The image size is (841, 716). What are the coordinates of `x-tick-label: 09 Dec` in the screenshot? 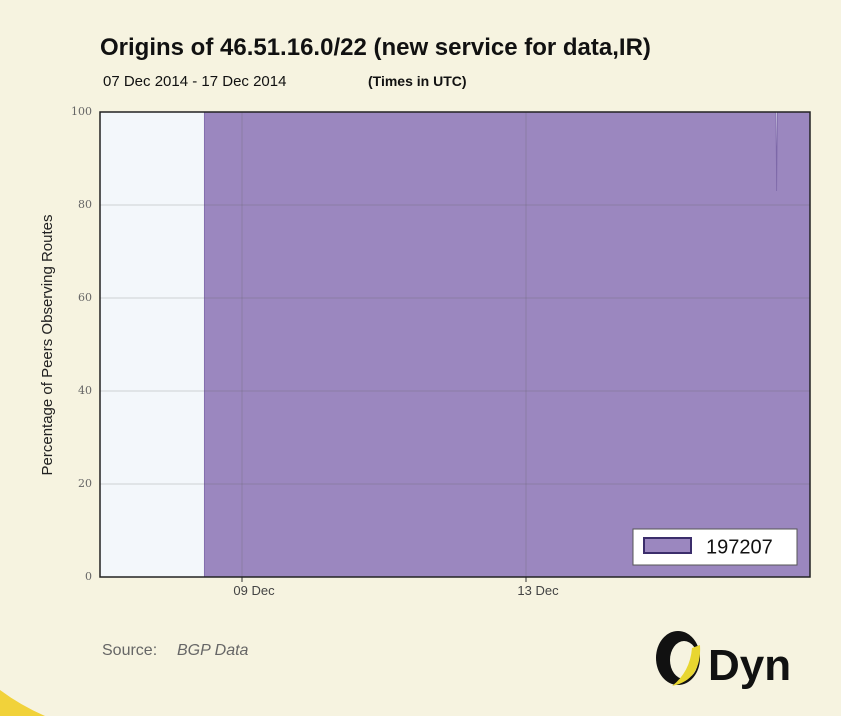 It's located at (254, 590).